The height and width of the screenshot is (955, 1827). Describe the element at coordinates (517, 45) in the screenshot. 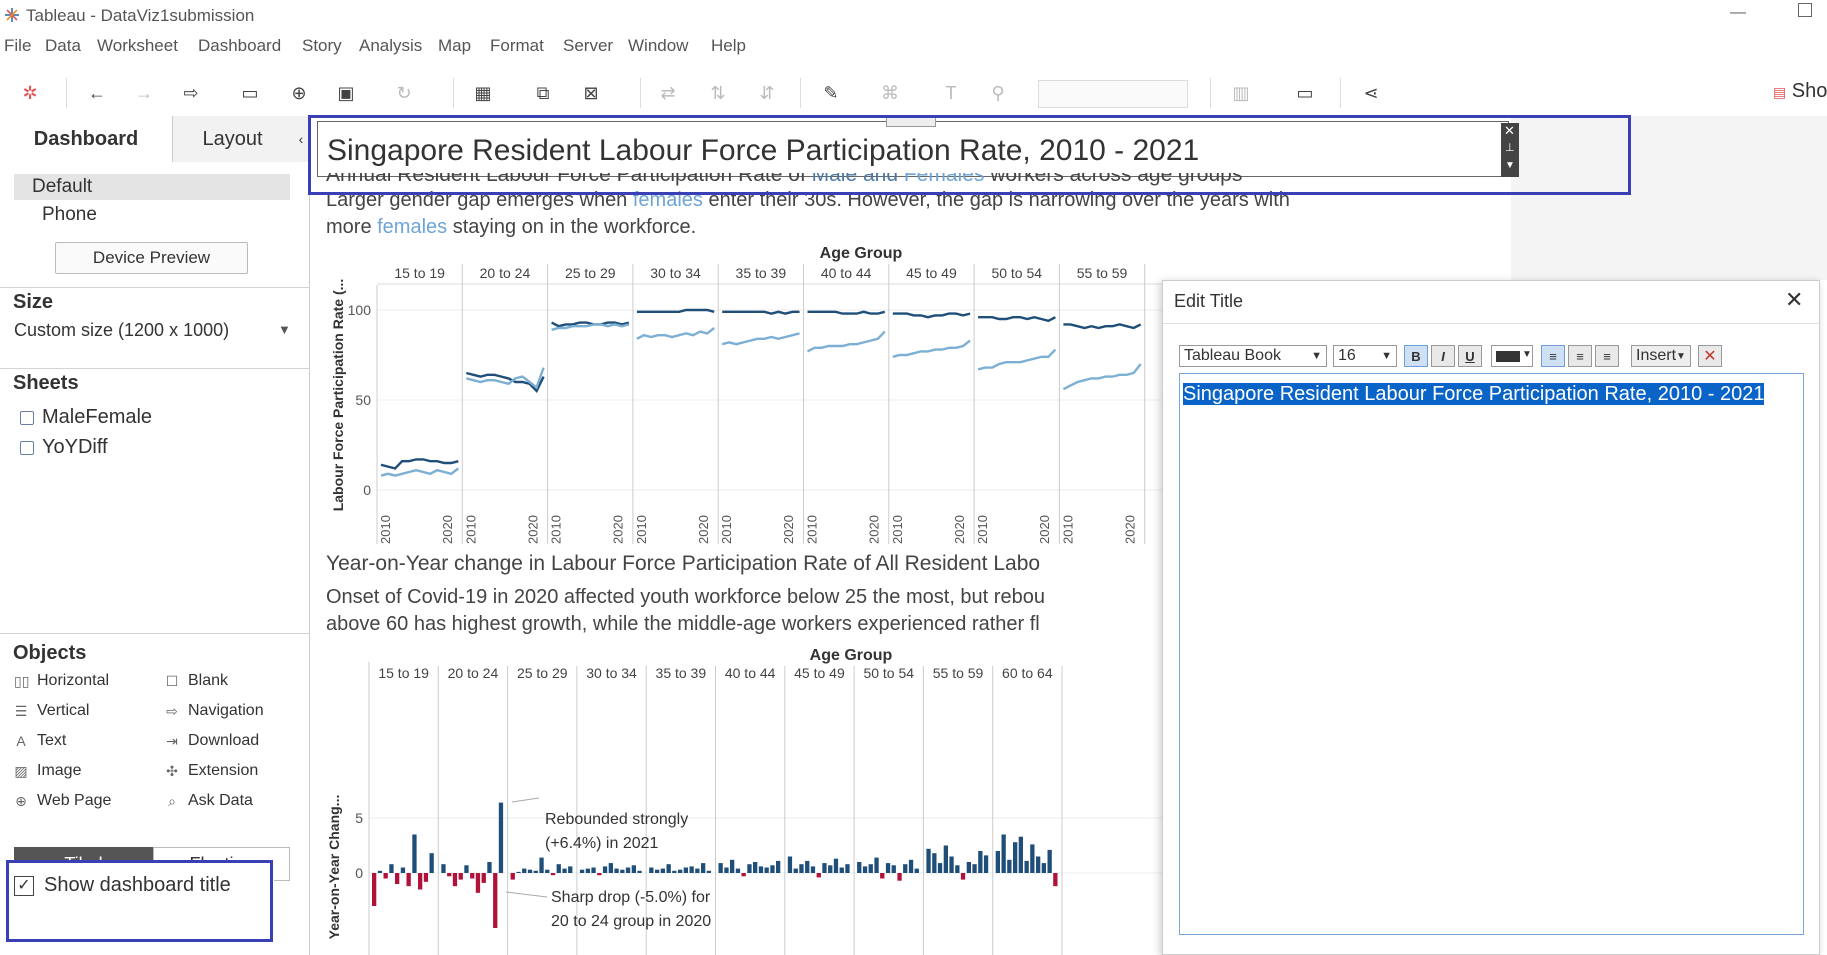

I see `menu-format: Format` at that location.